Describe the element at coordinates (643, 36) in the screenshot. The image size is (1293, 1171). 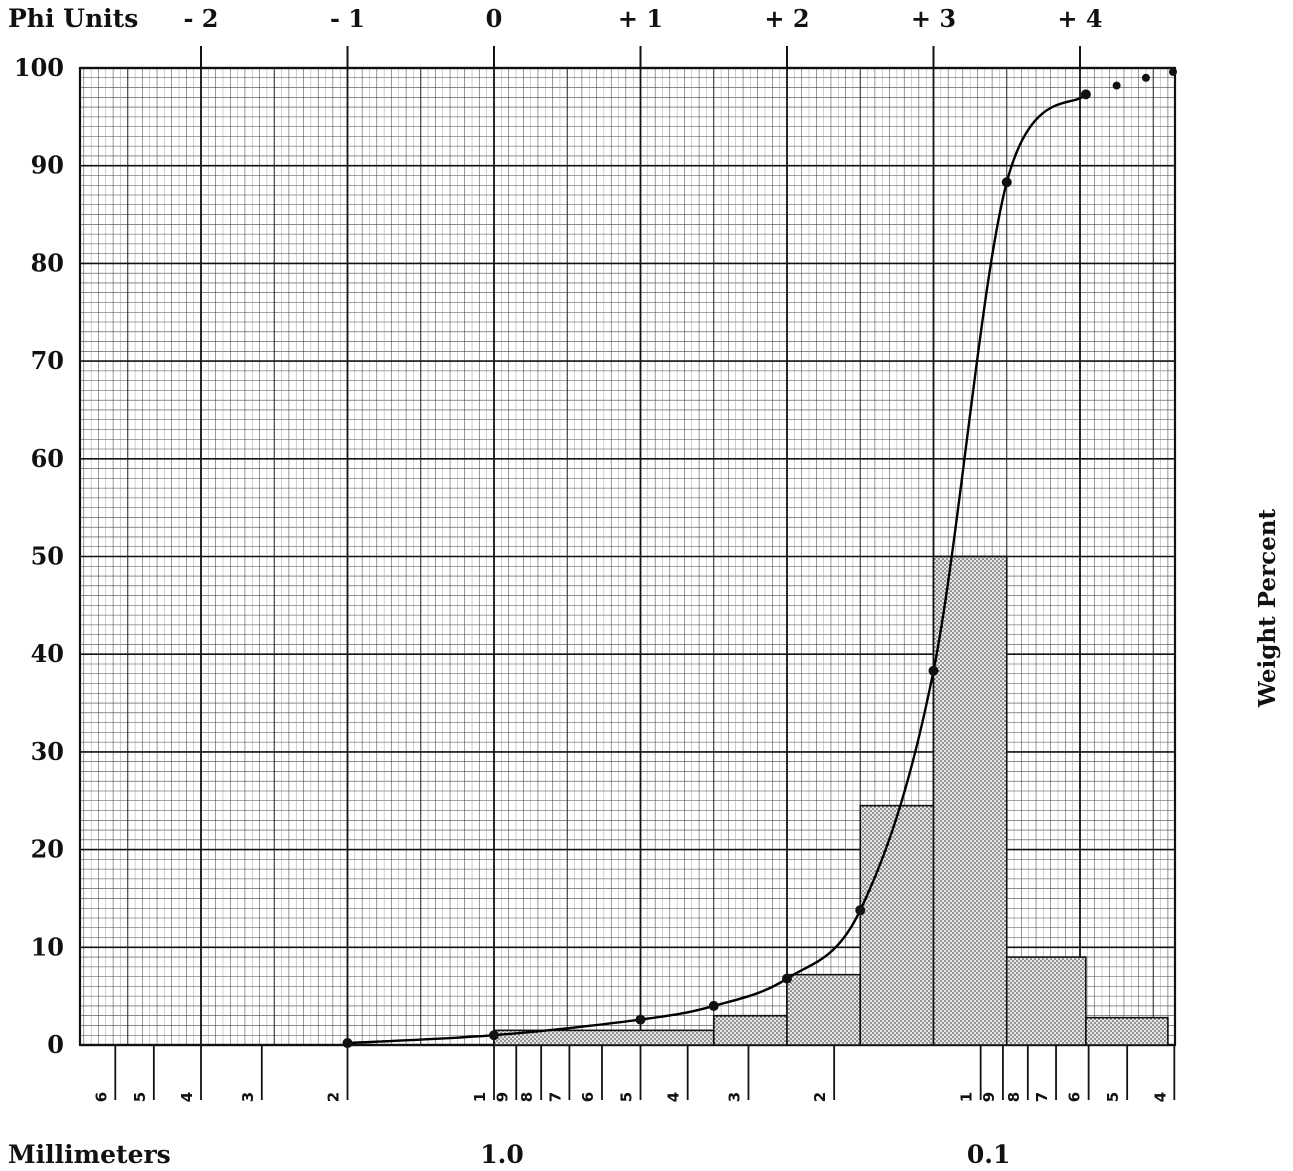
I see `phi-tick-labels: - 2 - 1 0 + 1 + 2 + 3 + 4` at that location.